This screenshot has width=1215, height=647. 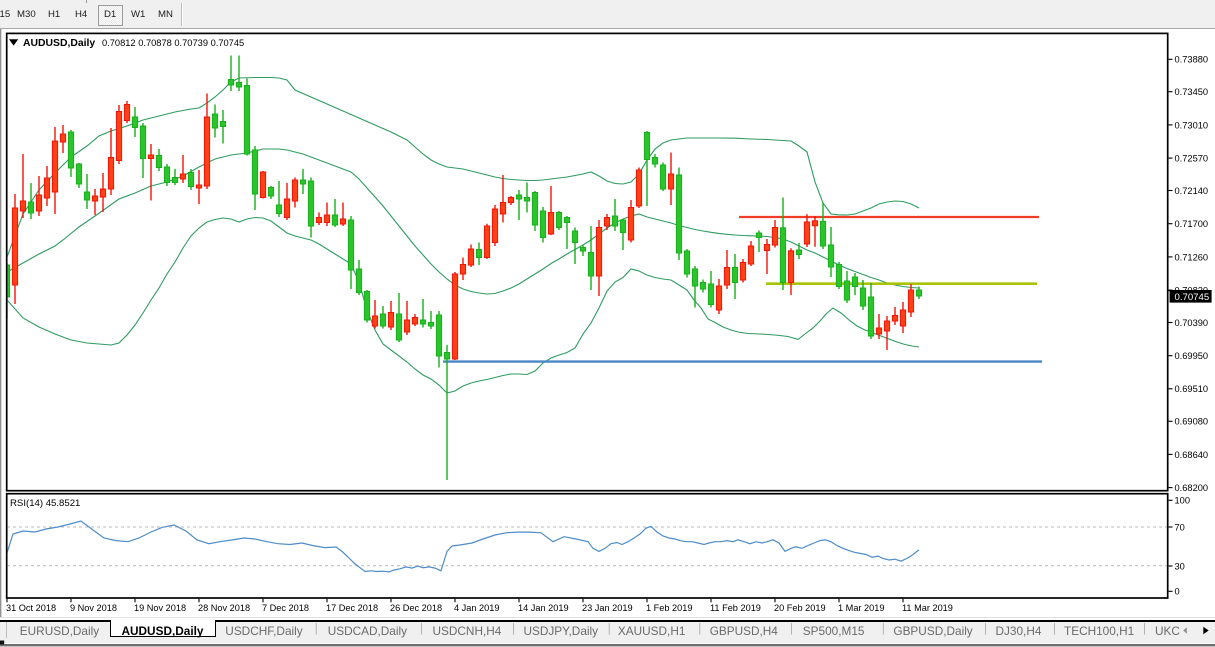 I want to click on svg-text: 30, so click(x=1180, y=566).